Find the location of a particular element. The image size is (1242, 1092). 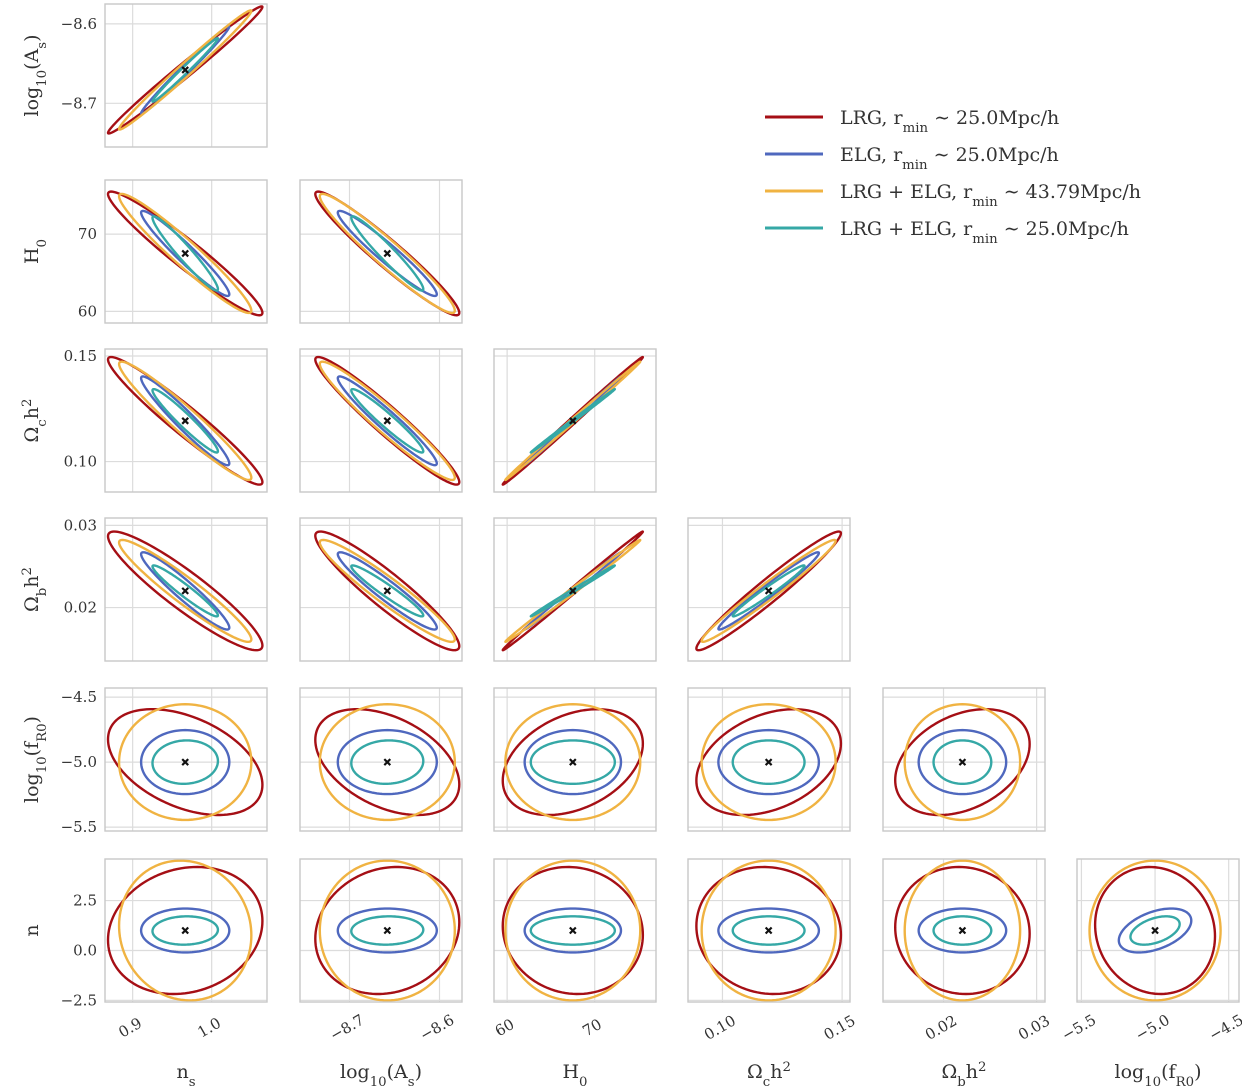

panel-logAs-H0 is located at coordinates (381, 251).